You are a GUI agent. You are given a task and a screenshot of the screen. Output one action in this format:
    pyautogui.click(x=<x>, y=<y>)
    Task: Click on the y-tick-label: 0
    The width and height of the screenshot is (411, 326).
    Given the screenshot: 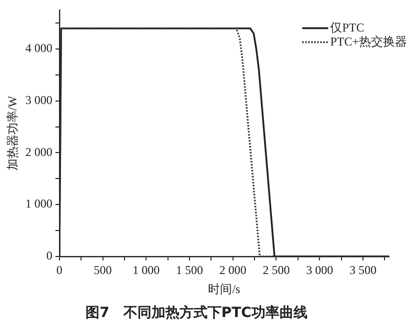 What is the action you would take?
    pyautogui.click(x=49, y=255)
    